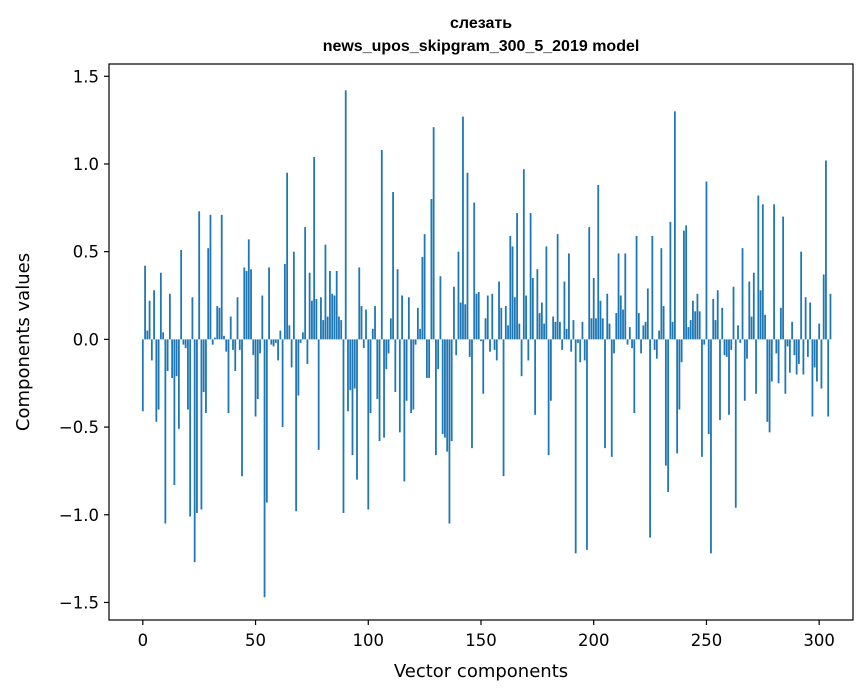 Image resolution: width=867 pixels, height=696 pixels. Describe the element at coordinates (86, 164) in the screenshot. I see `y-tick-label: 1.0` at that location.